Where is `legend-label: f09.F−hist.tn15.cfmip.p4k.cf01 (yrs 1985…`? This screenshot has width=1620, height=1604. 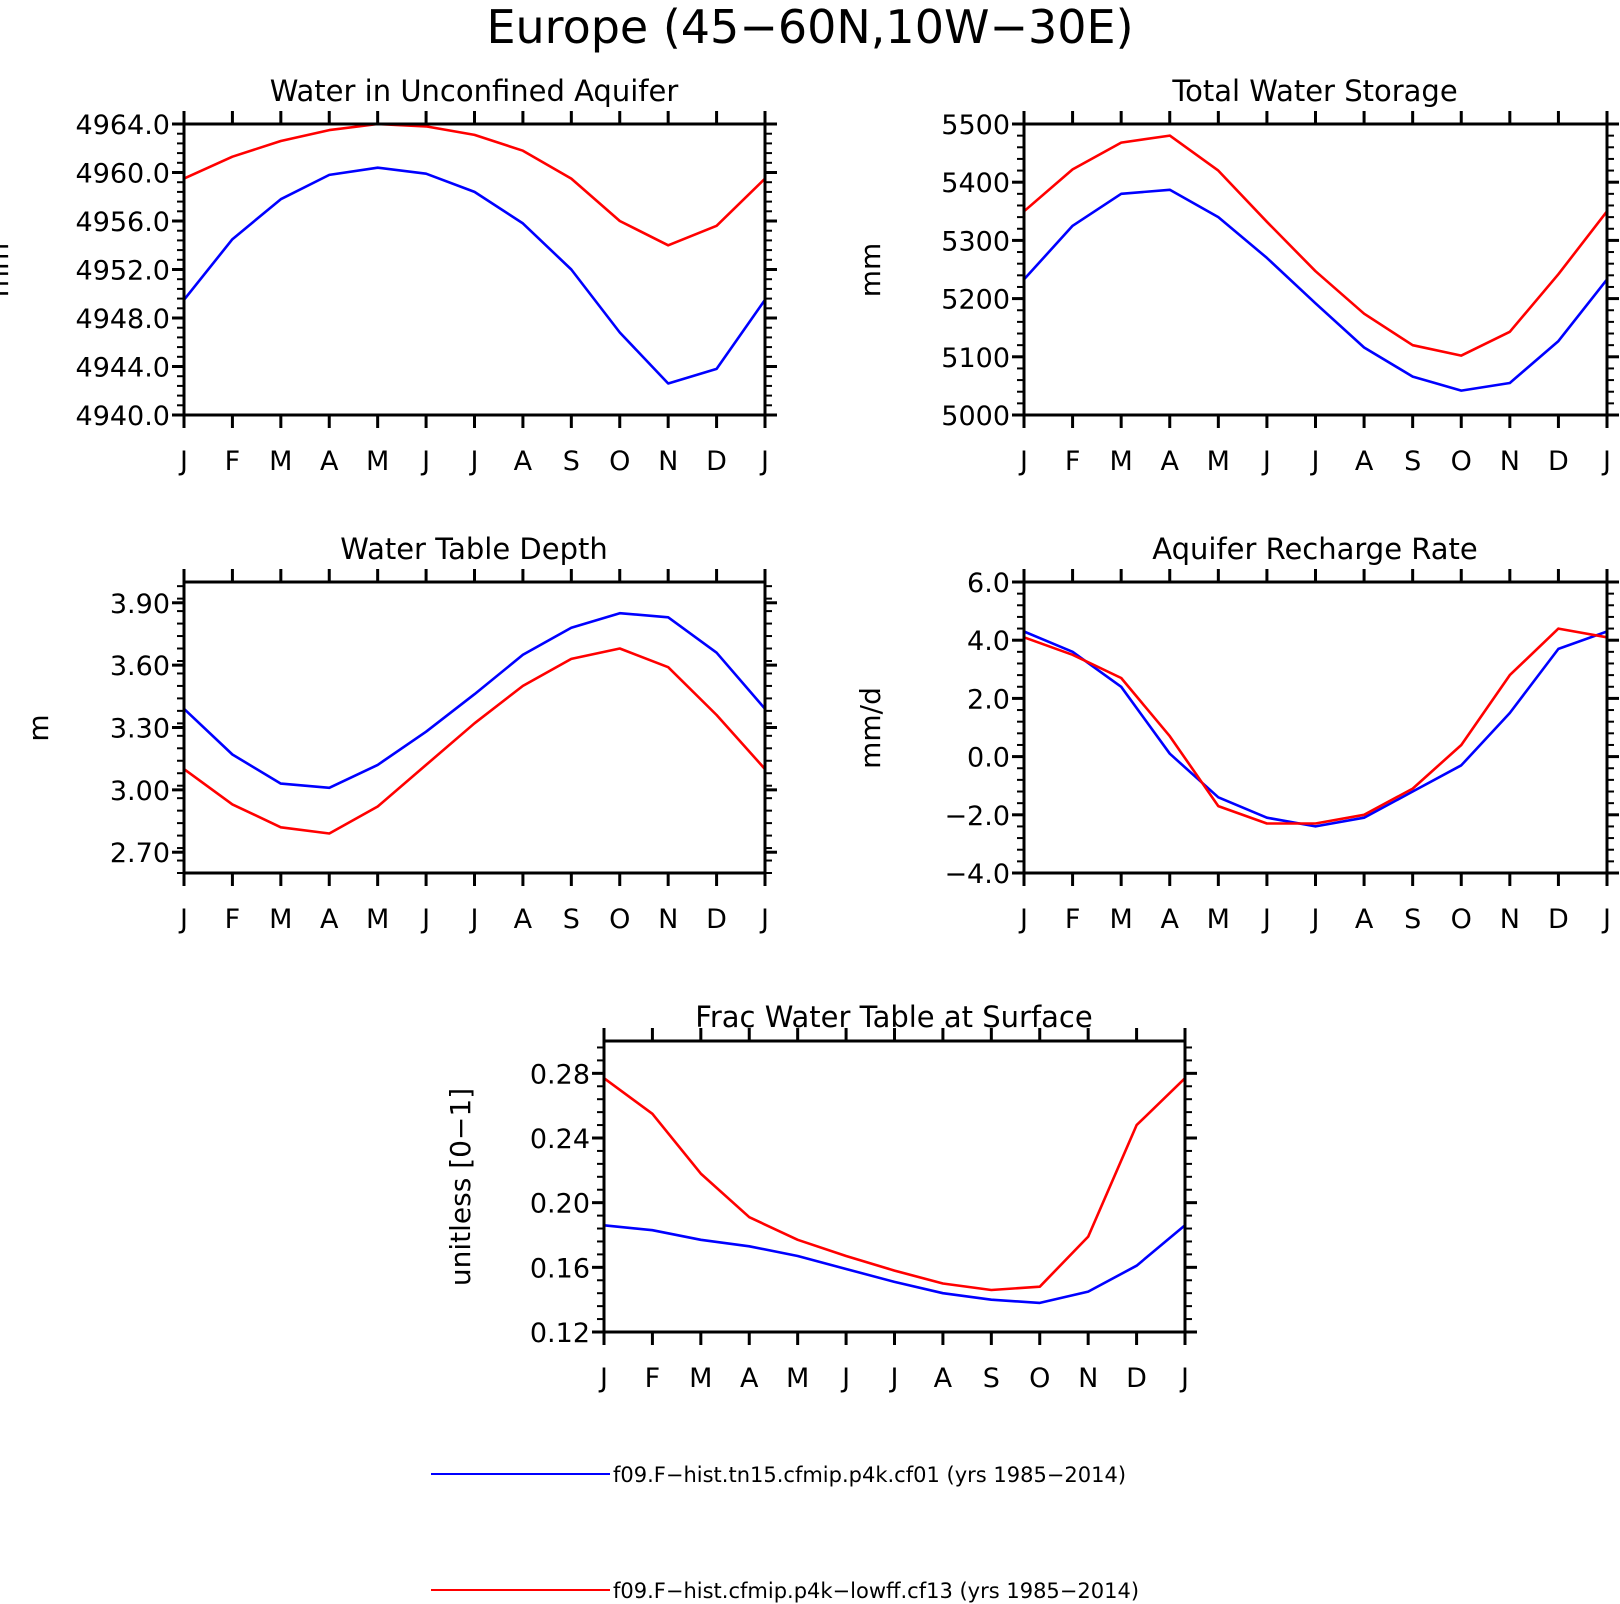
legend-label: f09.F−hist.tn15.cfmip.p4k.cf01 (yrs 1985… is located at coordinates (869, 1475).